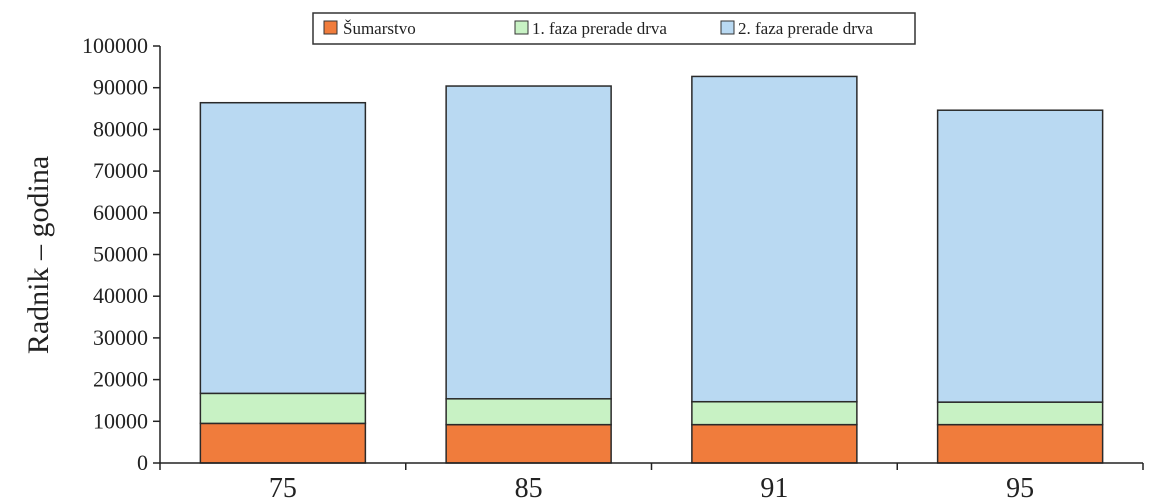  I want to click on legend-label-faza-2: 2. faza prerade drva, so click(805, 28).